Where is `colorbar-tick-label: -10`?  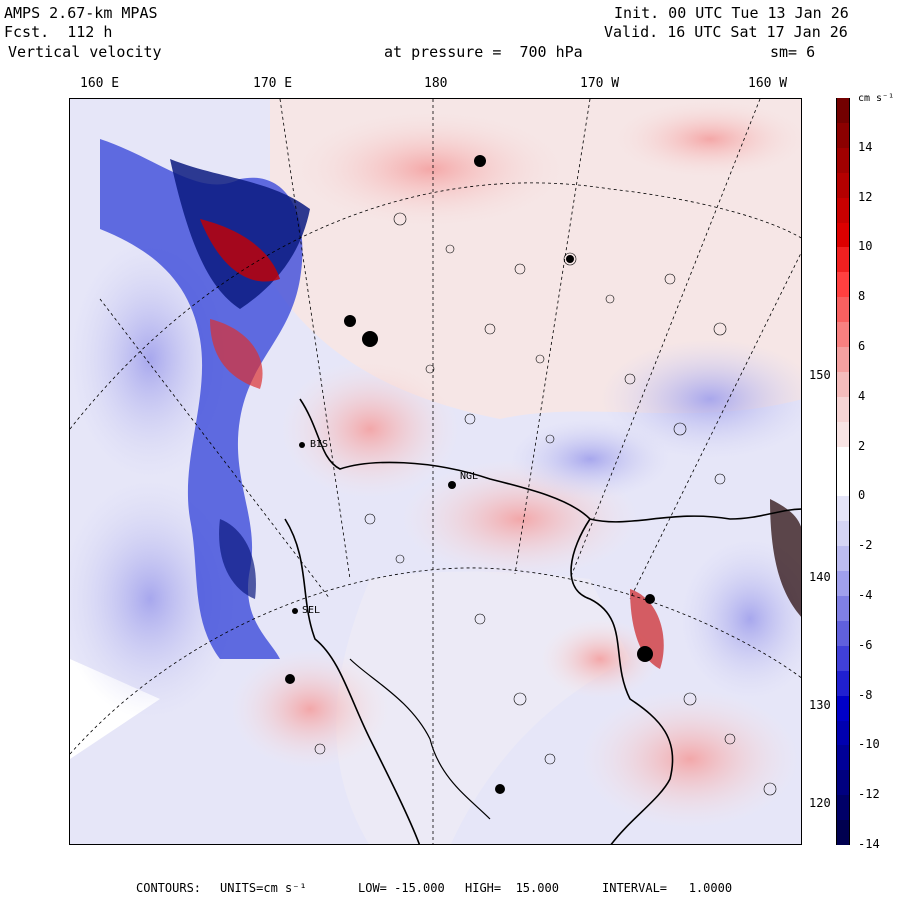
colorbar-tick-label: -10 is located at coordinates (869, 744).